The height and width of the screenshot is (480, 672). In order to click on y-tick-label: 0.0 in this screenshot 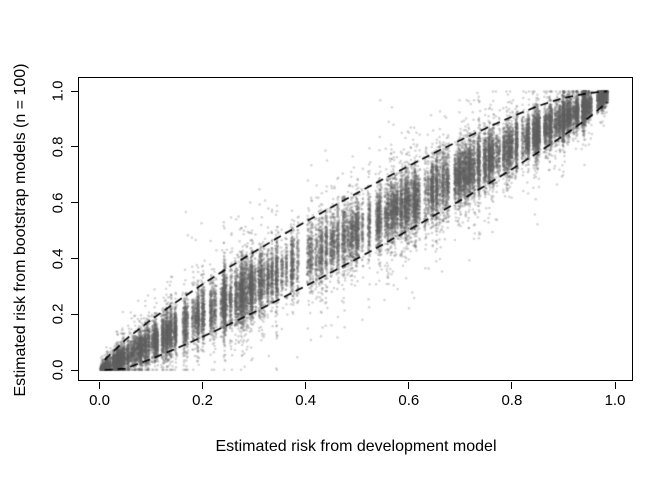, I will do `click(58, 370)`.